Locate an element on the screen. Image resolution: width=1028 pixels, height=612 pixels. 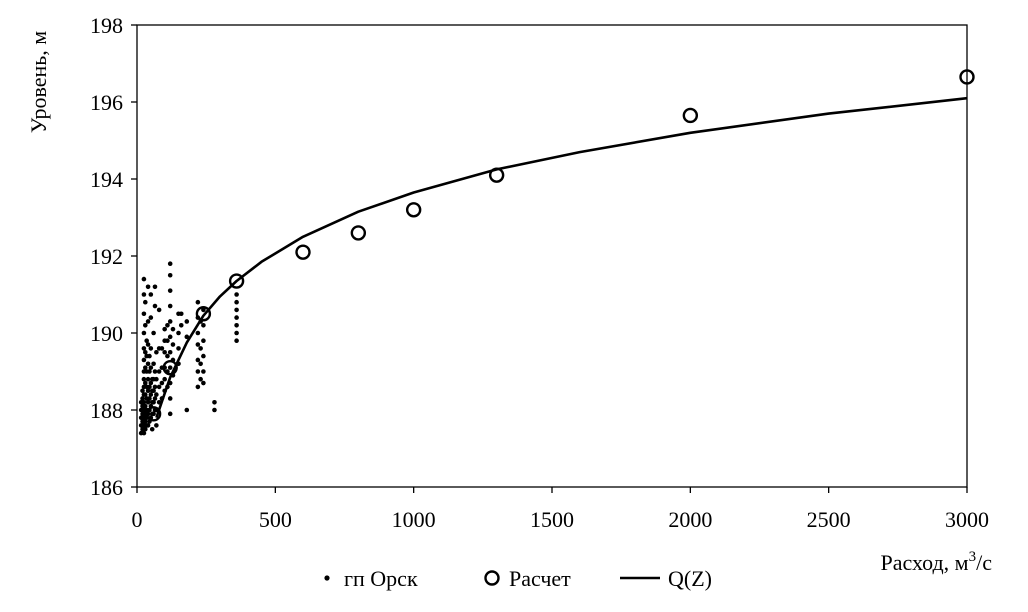
y-tick-label: 194 is located at coordinates (106, 179).